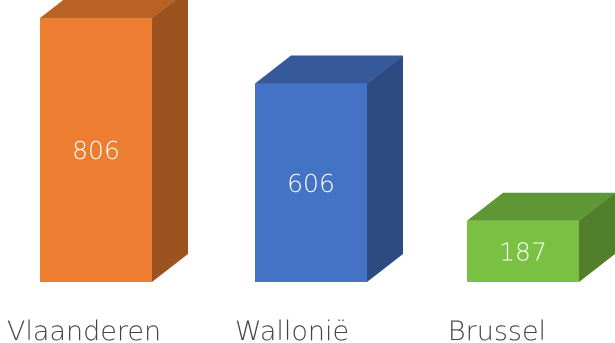 Image resolution: width=615 pixels, height=343 pixels. Describe the element at coordinates (84, 329) in the screenshot. I see `category-label-vlaanderen: Vlaanderen` at that location.